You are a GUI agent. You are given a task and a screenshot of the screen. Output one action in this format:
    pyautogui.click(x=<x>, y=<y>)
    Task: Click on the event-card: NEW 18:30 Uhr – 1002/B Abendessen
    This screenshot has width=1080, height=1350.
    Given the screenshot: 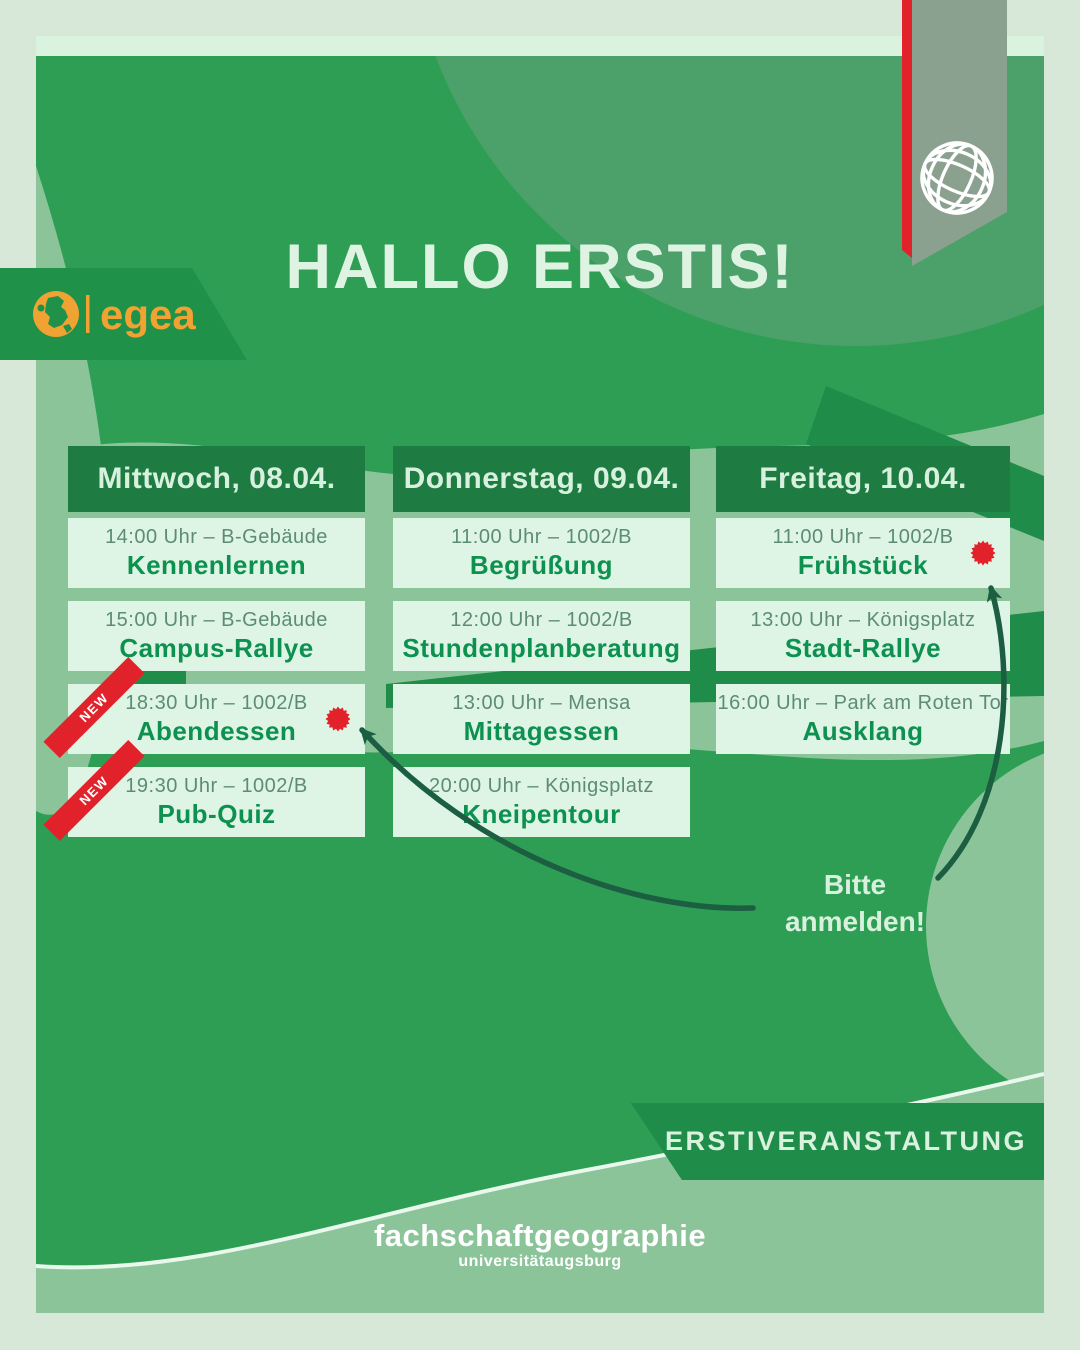 What is the action you would take?
    pyautogui.click(x=204, y=707)
    